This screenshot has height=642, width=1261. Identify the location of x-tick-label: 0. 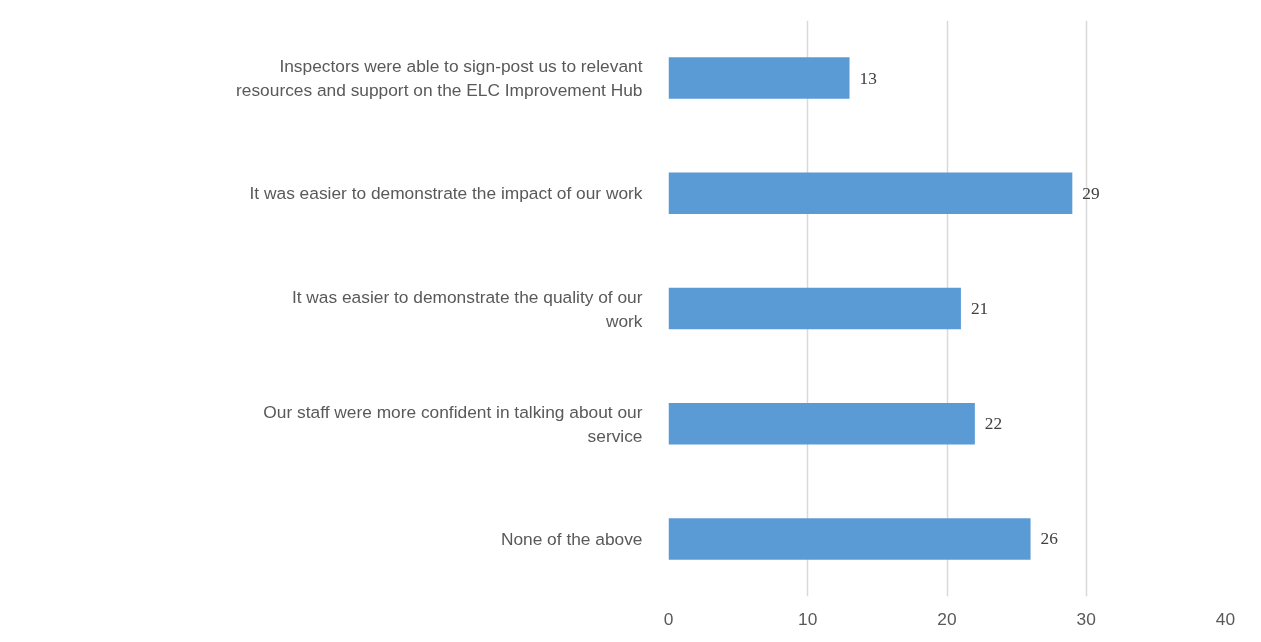
(668, 618).